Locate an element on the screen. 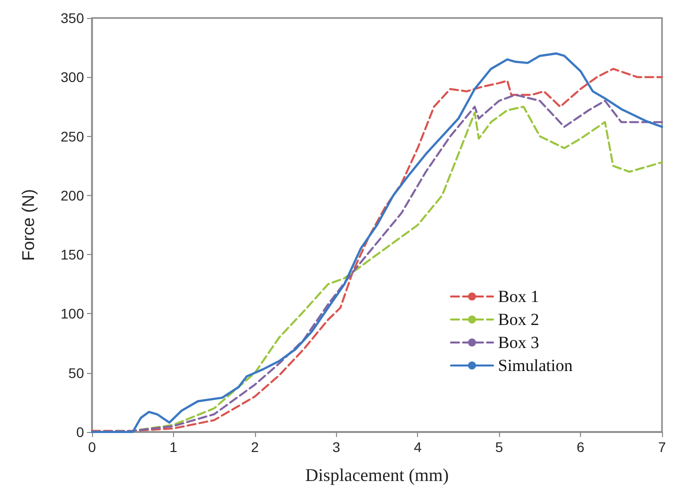 Image resolution: width=684 pixels, height=501 pixels. legend-label: Simulation is located at coordinates (536, 365).